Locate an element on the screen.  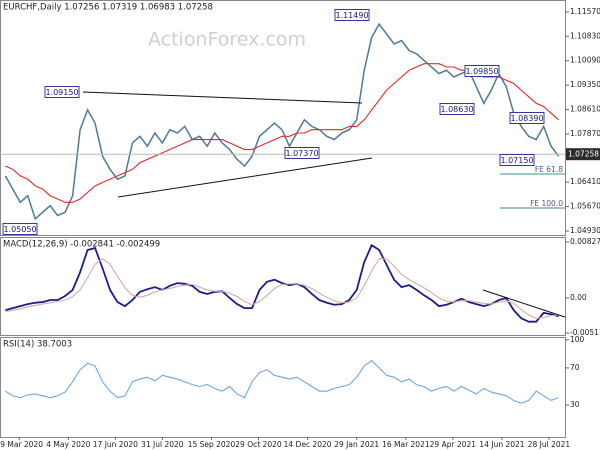
last-price-label: 1.07258 is located at coordinates (583, 154).